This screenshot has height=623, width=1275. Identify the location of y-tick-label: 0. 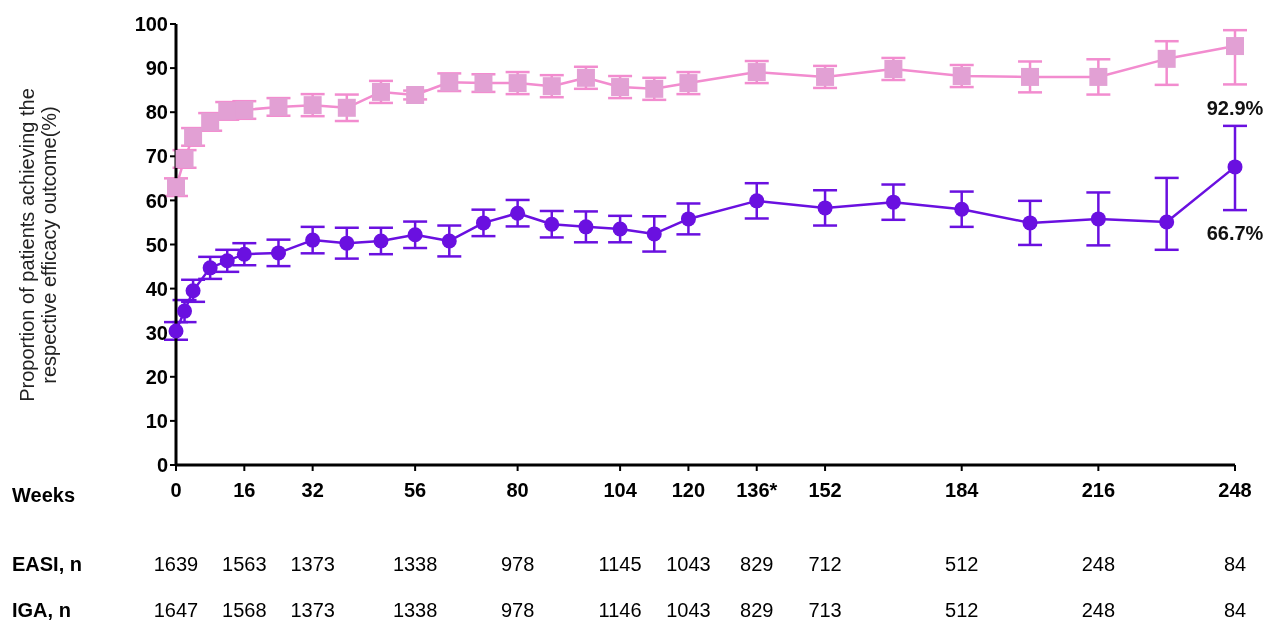
(162, 465).